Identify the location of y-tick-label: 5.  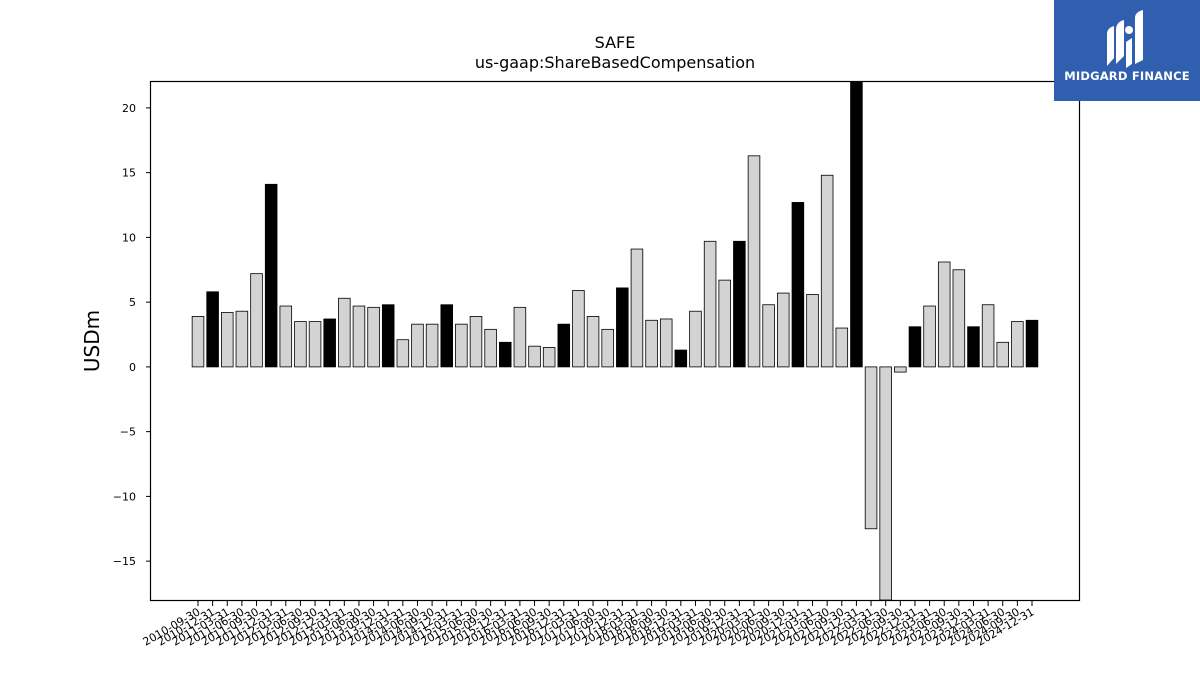
(132, 302).